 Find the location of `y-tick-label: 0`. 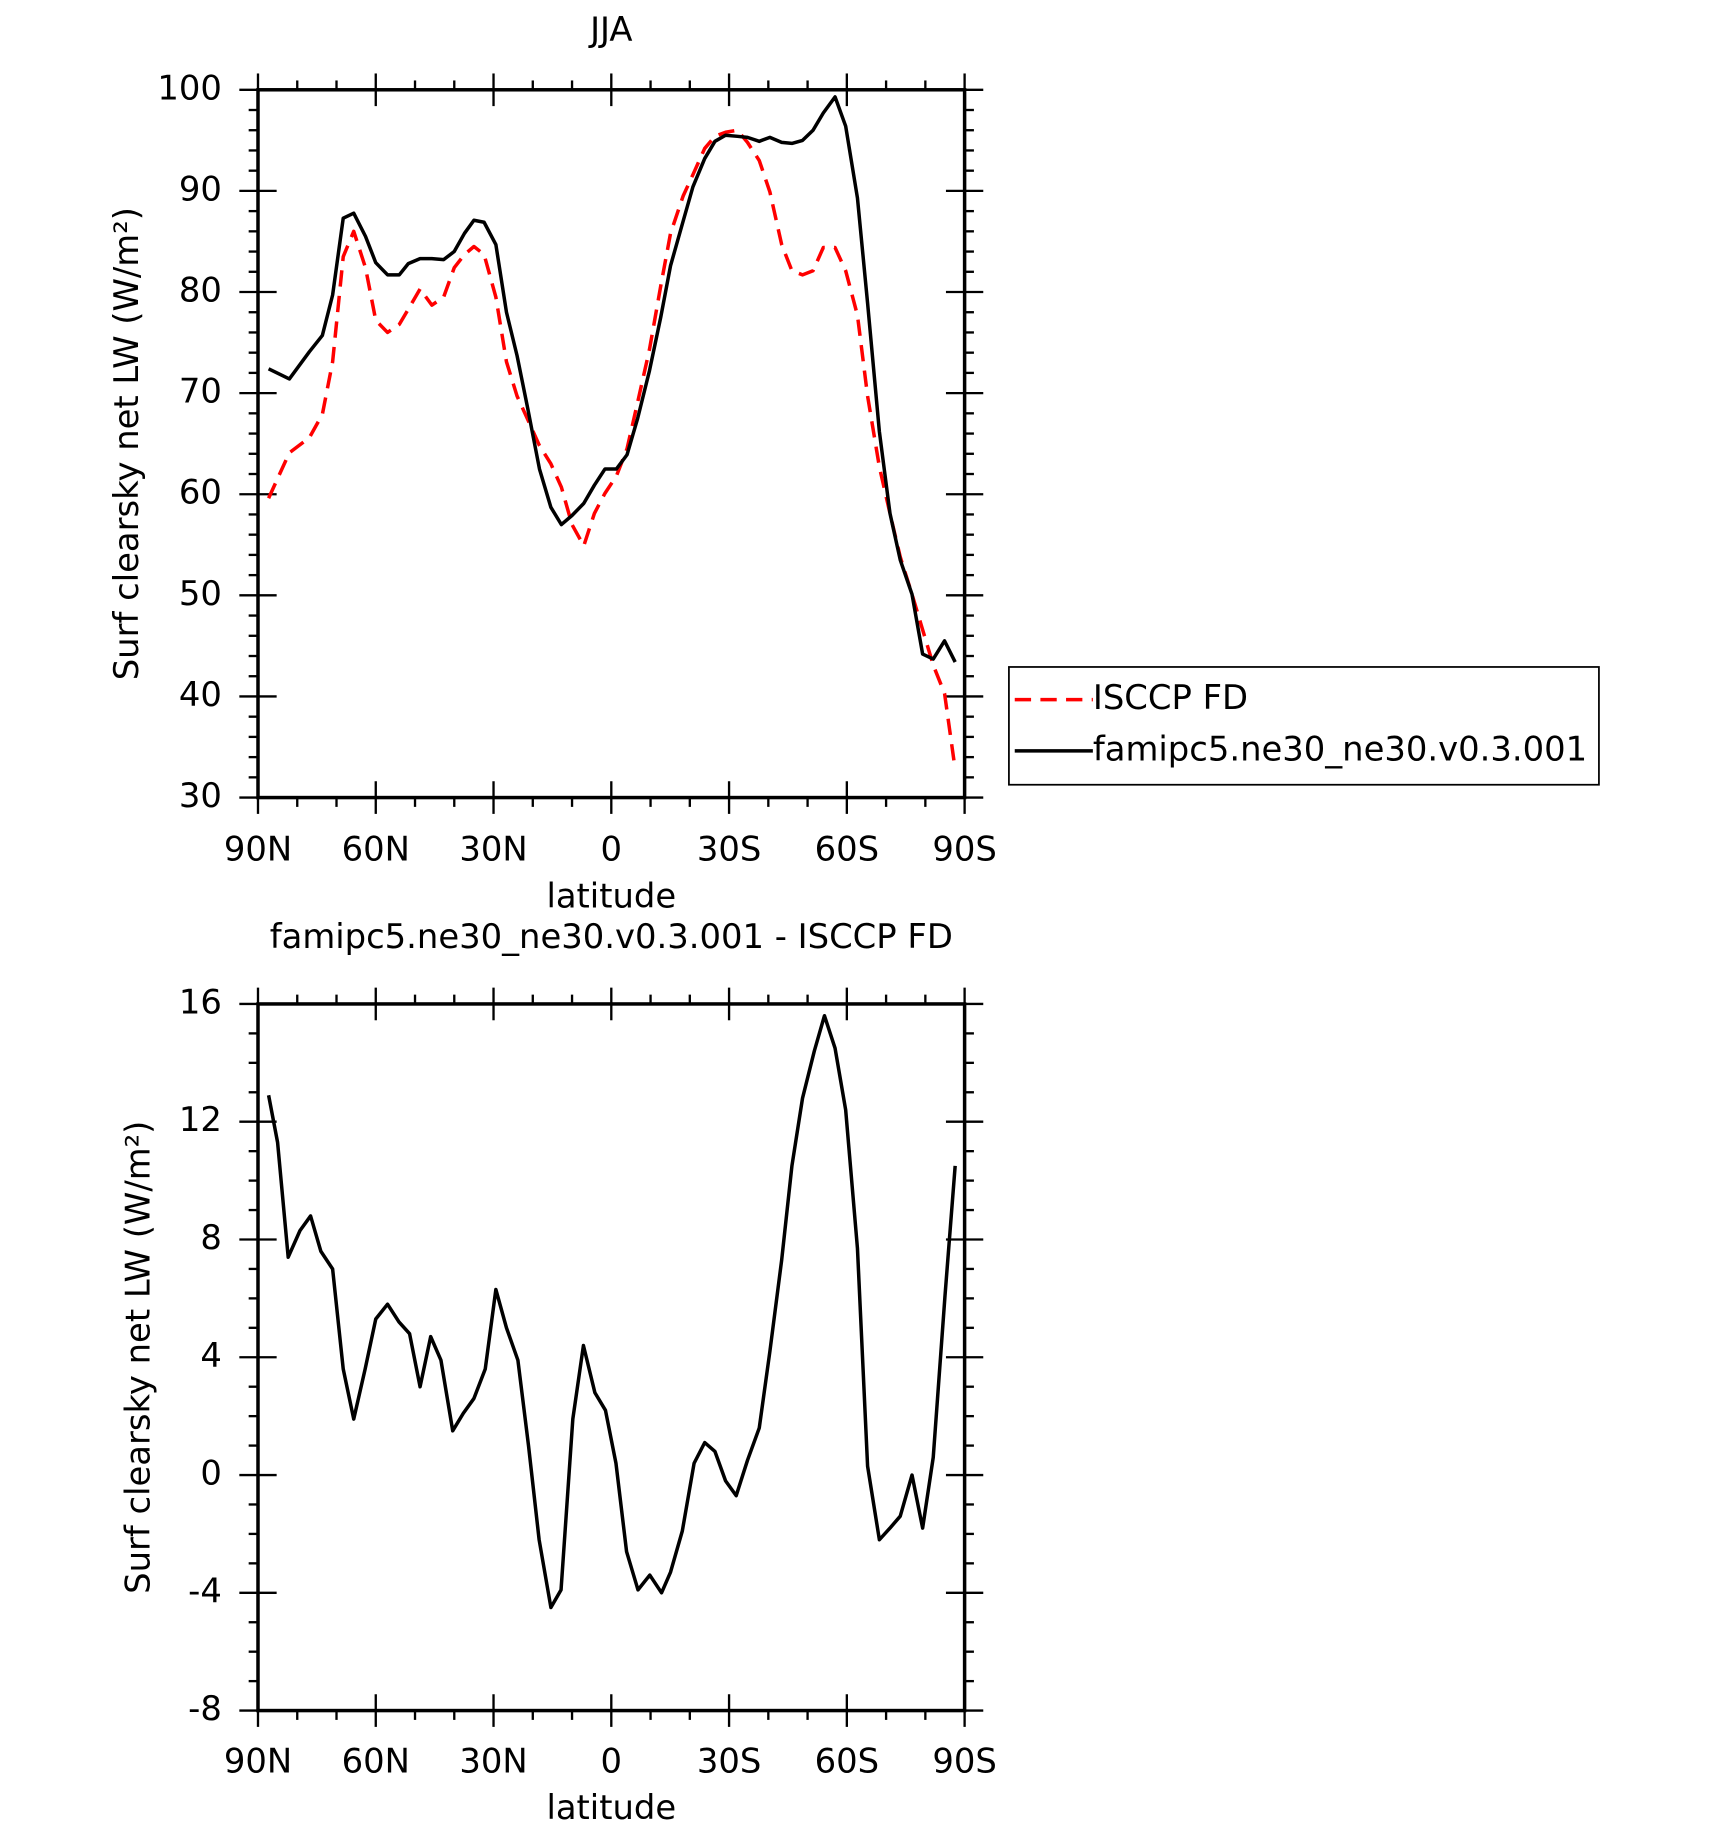

y-tick-label: 0 is located at coordinates (211, 1473).